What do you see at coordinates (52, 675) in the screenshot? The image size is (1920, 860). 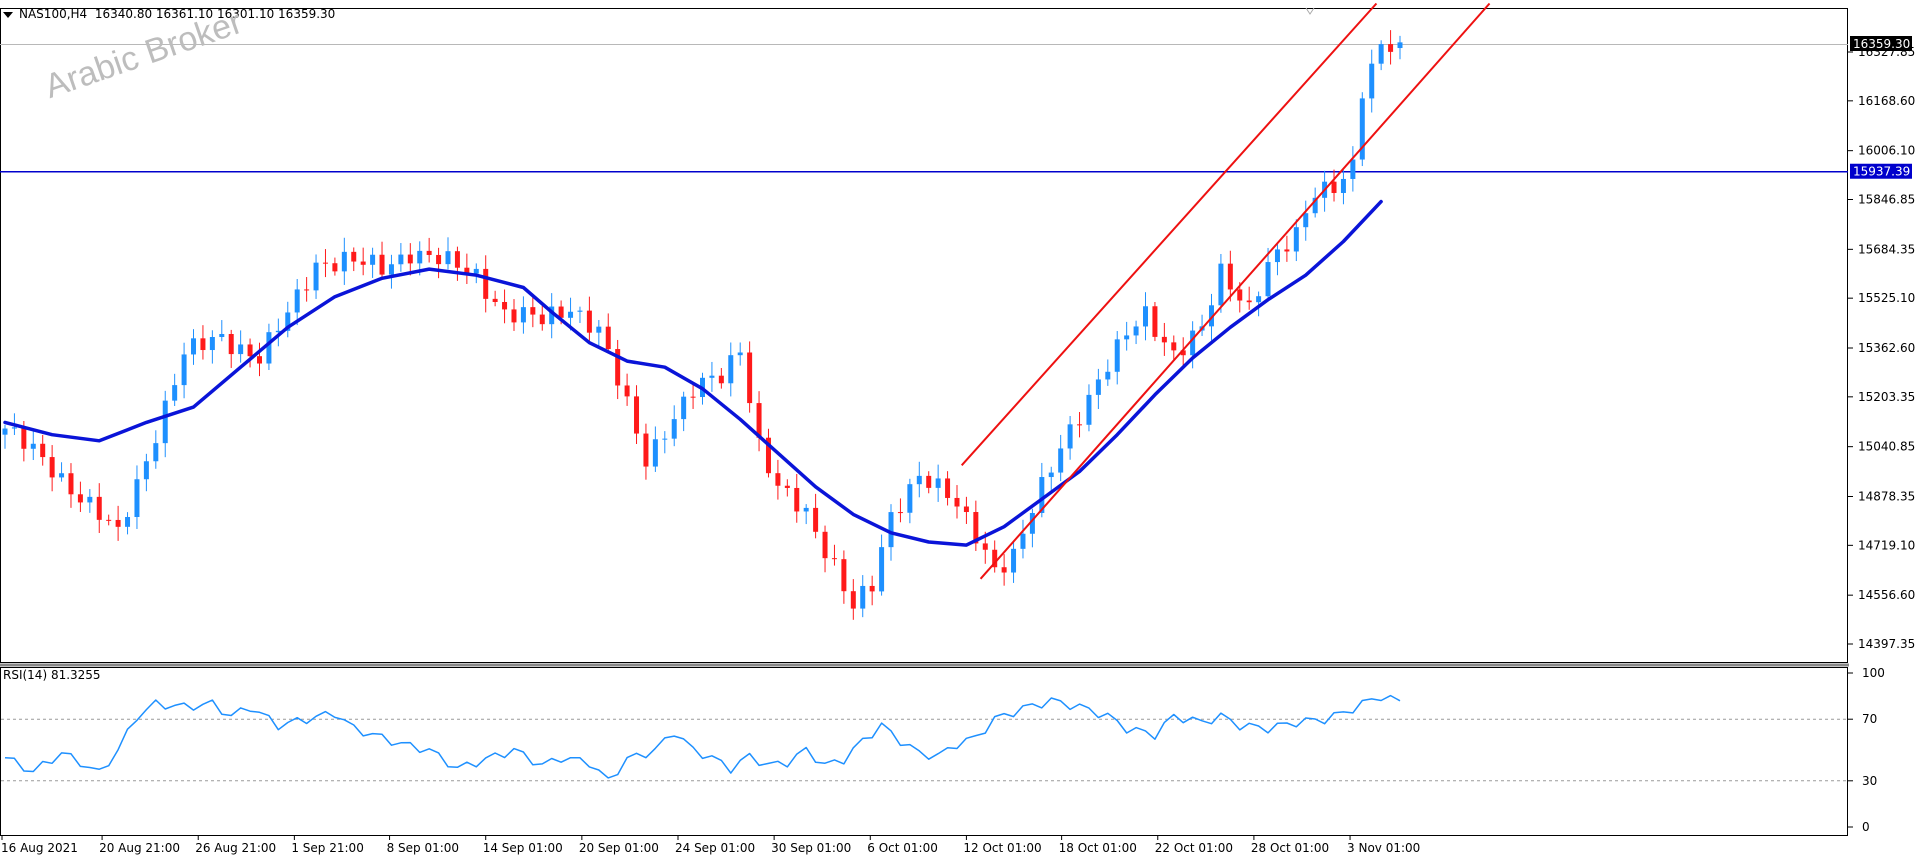 I see `rsi-header: RSI(14) 81.3255` at bounding box center [52, 675].